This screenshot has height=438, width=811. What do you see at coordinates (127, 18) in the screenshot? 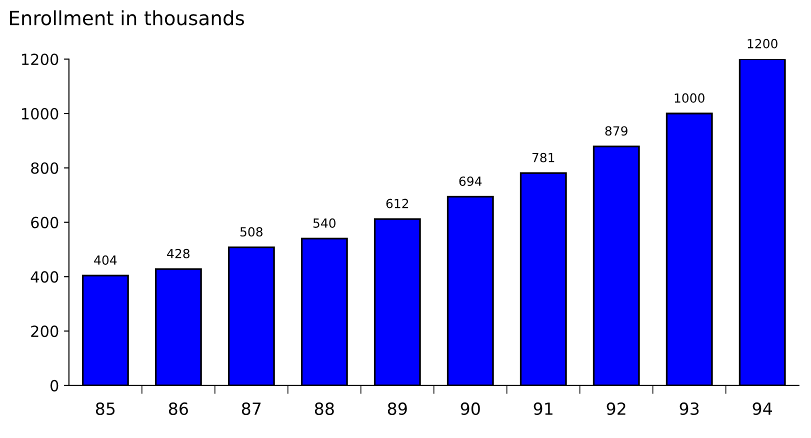
I see `chart-title: Enrollment in thousands` at bounding box center [127, 18].